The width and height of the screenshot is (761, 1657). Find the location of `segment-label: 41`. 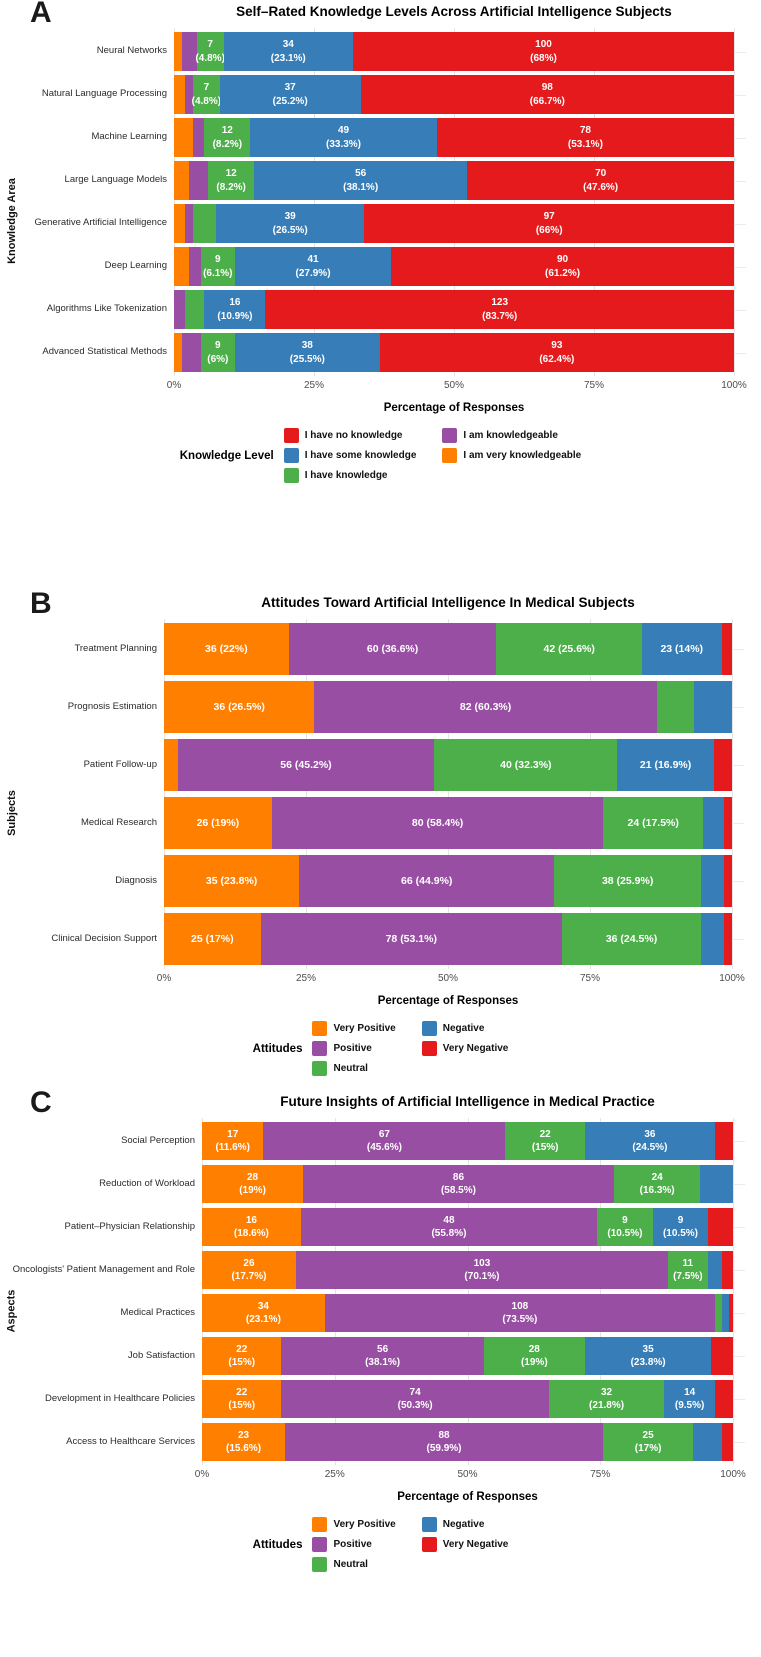

segment-label: 41 is located at coordinates (313, 259).